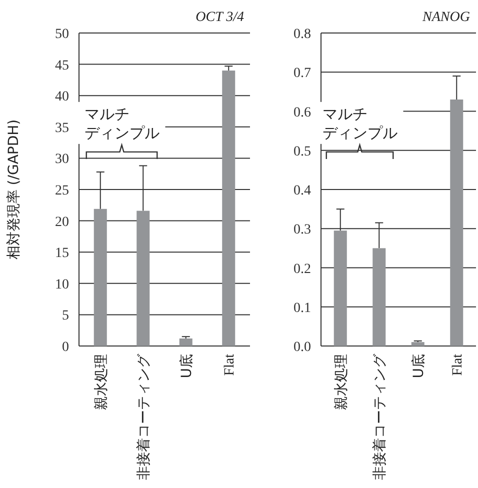 The image size is (478, 488). What do you see at coordinates (65, 347) in the screenshot?
I see `y-tick-label: 0` at bounding box center [65, 347].